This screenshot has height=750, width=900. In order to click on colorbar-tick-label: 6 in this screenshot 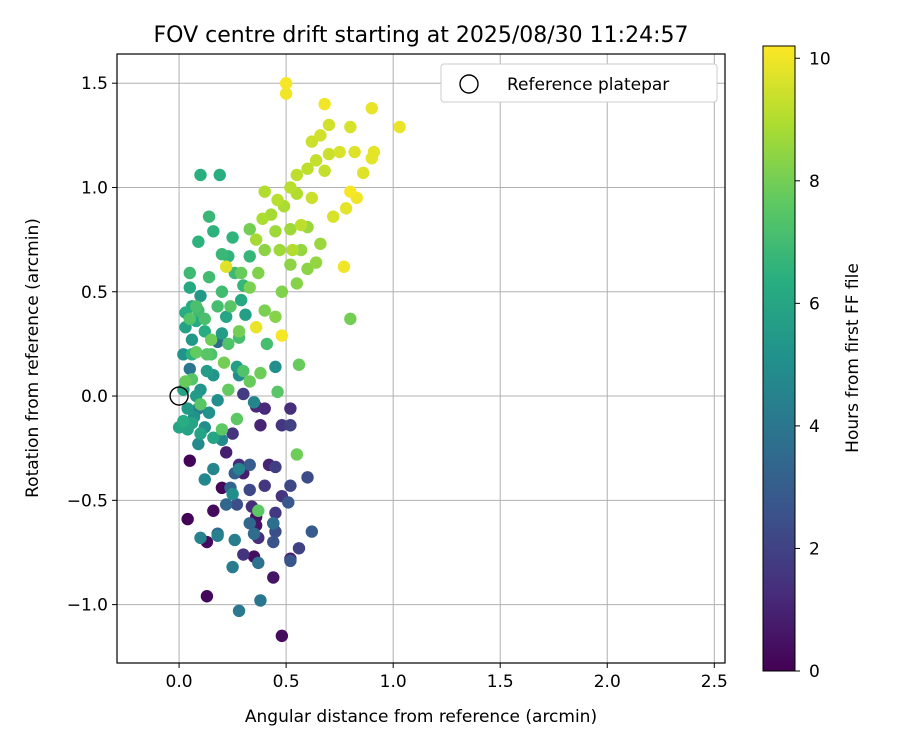, I will do `click(814, 304)`.